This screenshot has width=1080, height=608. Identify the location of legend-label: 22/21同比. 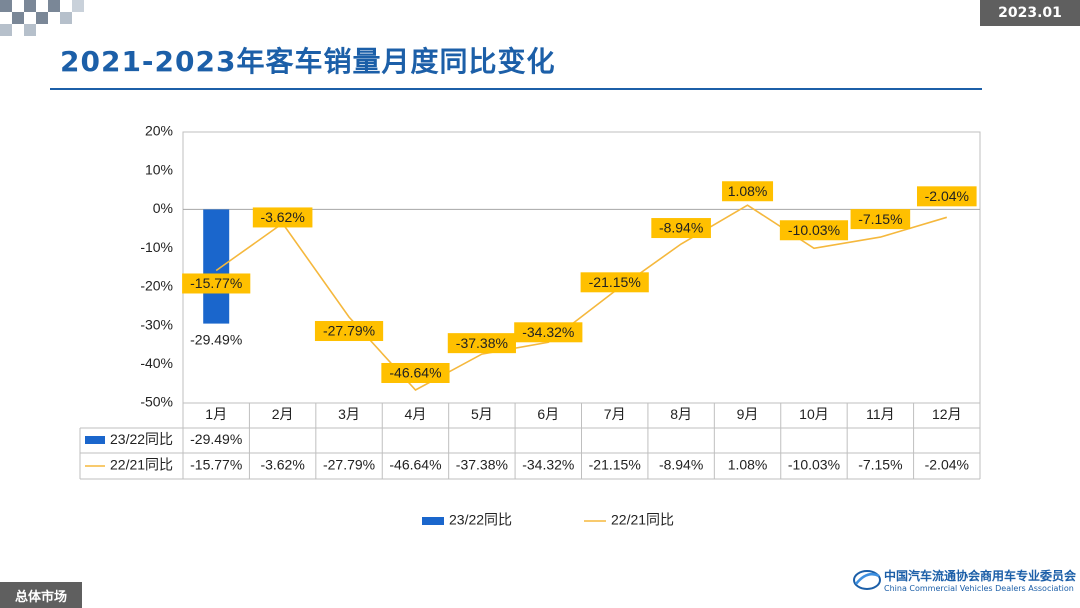
(642, 520).